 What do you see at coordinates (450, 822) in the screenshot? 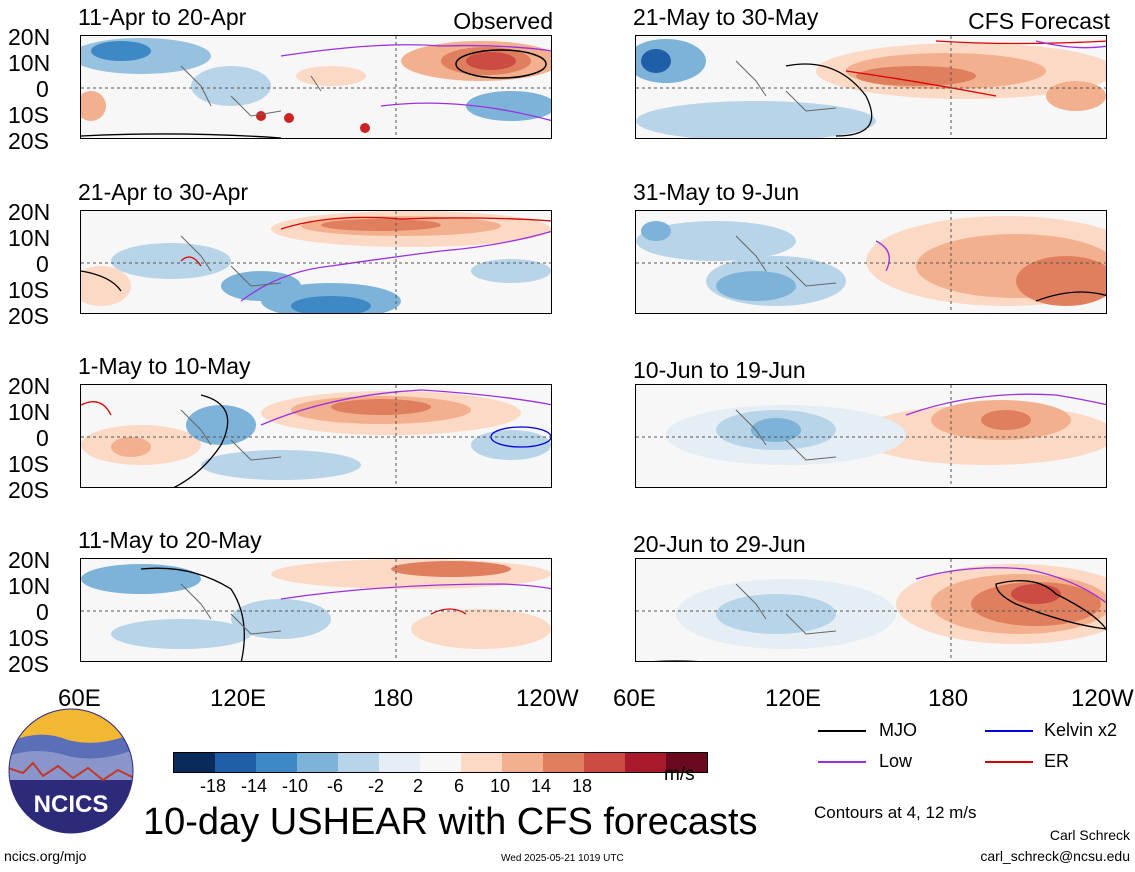
I see `figure-title: 10-day USHEAR with CFS forecasts` at bounding box center [450, 822].